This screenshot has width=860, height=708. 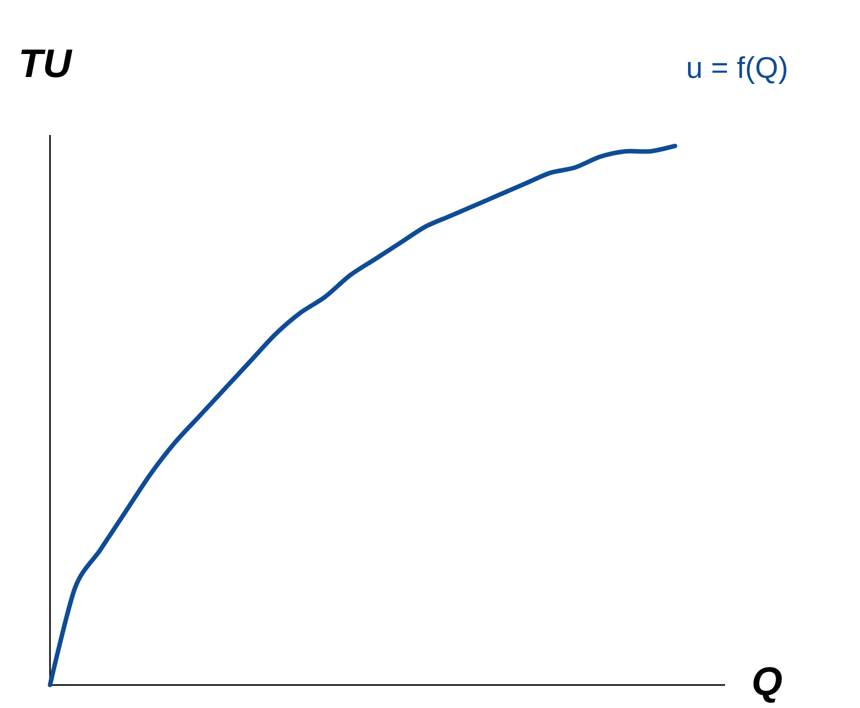 I want to click on y-axis-title: TU, so click(x=46, y=64).